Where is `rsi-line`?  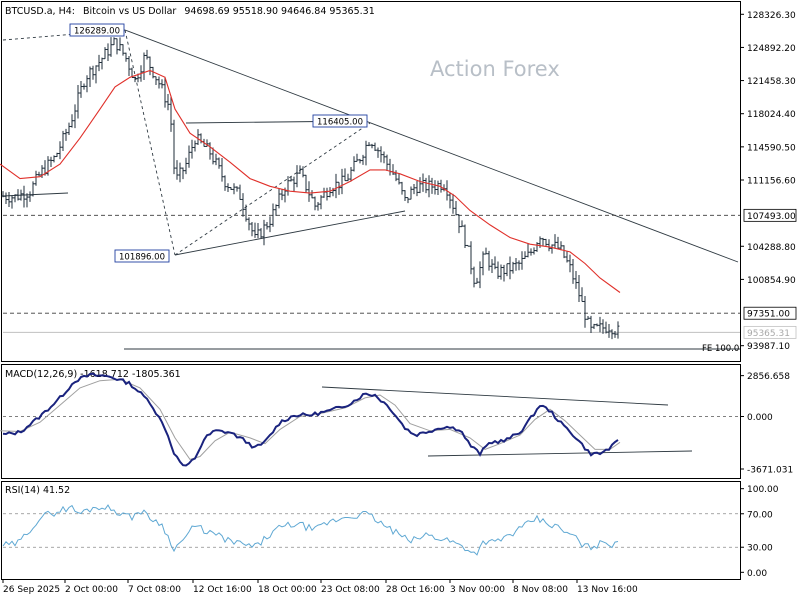
rsi-line is located at coordinates (310, 530).